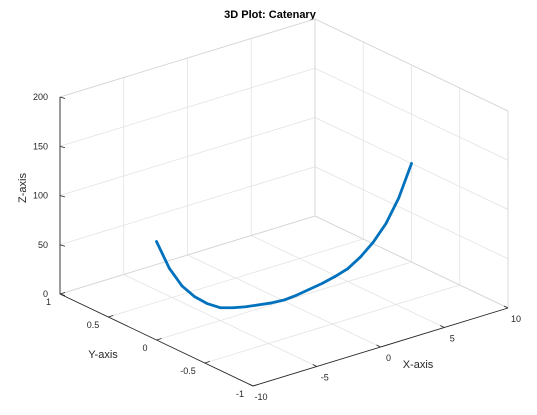 This screenshot has height=415, width=537. Describe the element at coordinates (516, 319) in the screenshot. I see `x-tick-label: 10` at that location.